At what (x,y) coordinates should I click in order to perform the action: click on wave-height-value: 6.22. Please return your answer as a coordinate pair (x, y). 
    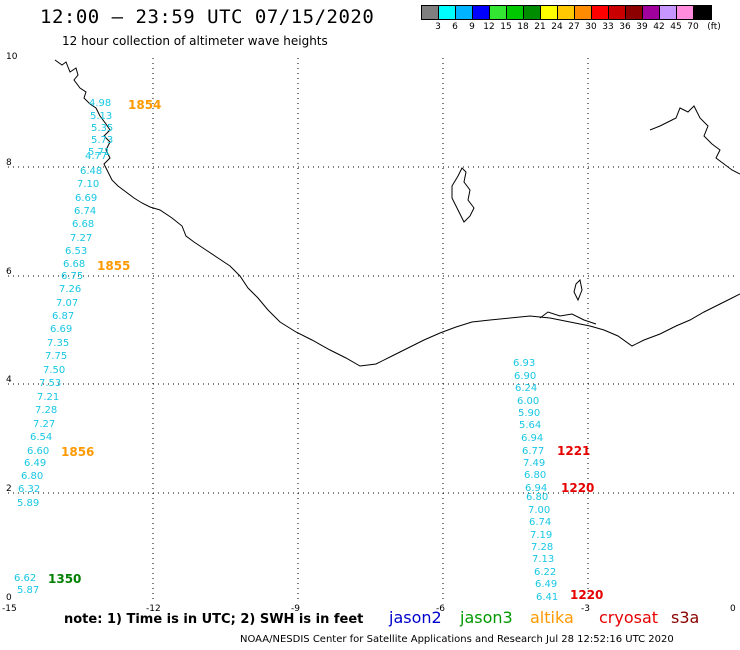
    Looking at the image, I should click on (545, 572).